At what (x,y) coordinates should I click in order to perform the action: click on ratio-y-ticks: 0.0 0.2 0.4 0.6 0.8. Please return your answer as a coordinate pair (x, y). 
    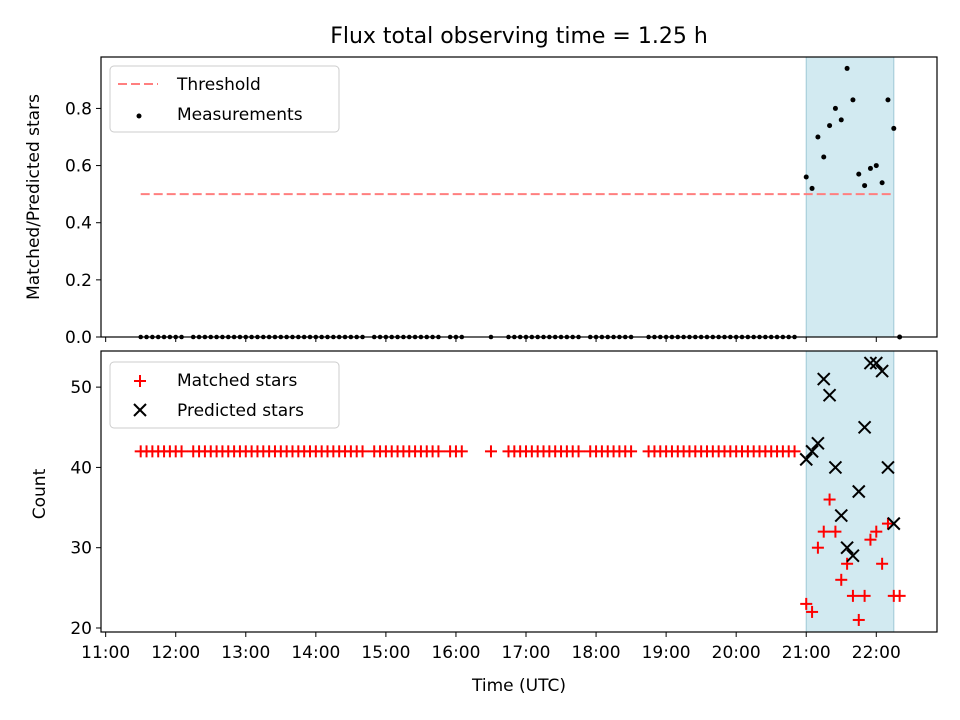
    Looking at the image, I should click on (83, 223).